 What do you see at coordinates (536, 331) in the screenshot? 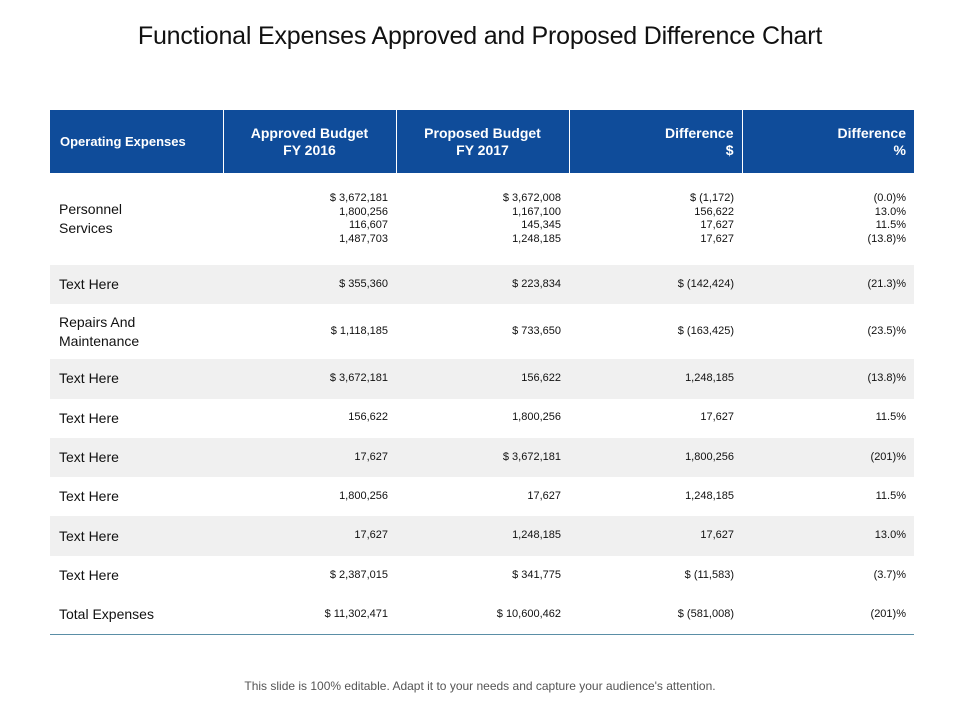
I see `proposed-cell: $ 733,650` at bounding box center [536, 331].